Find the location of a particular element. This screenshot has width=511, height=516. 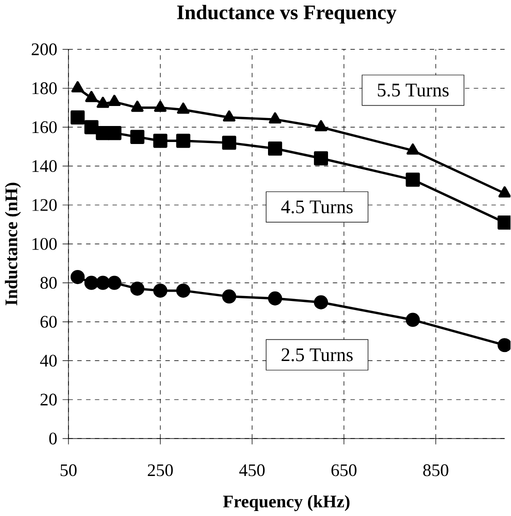

y-tick-label: 140 is located at coordinates (44, 166).